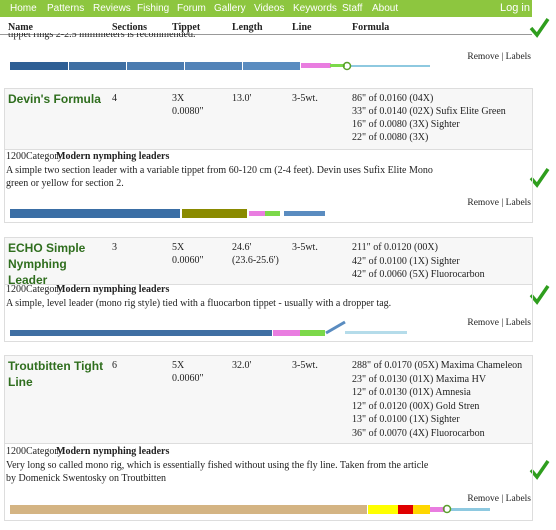 The width and height of the screenshot is (556, 530). I want to click on nav-link: Staff, so click(352, 8).